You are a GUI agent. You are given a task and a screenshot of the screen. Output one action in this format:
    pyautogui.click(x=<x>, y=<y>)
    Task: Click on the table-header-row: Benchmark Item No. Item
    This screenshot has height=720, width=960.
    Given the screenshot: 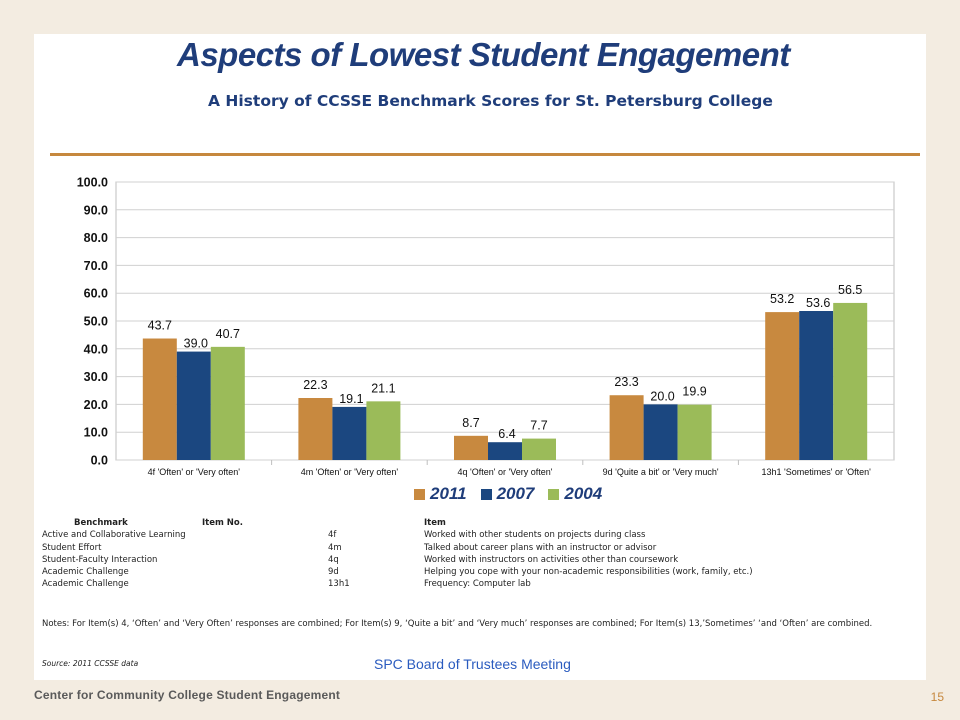 What is the action you would take?
    pyautogui.click(x=482, y=523)
    